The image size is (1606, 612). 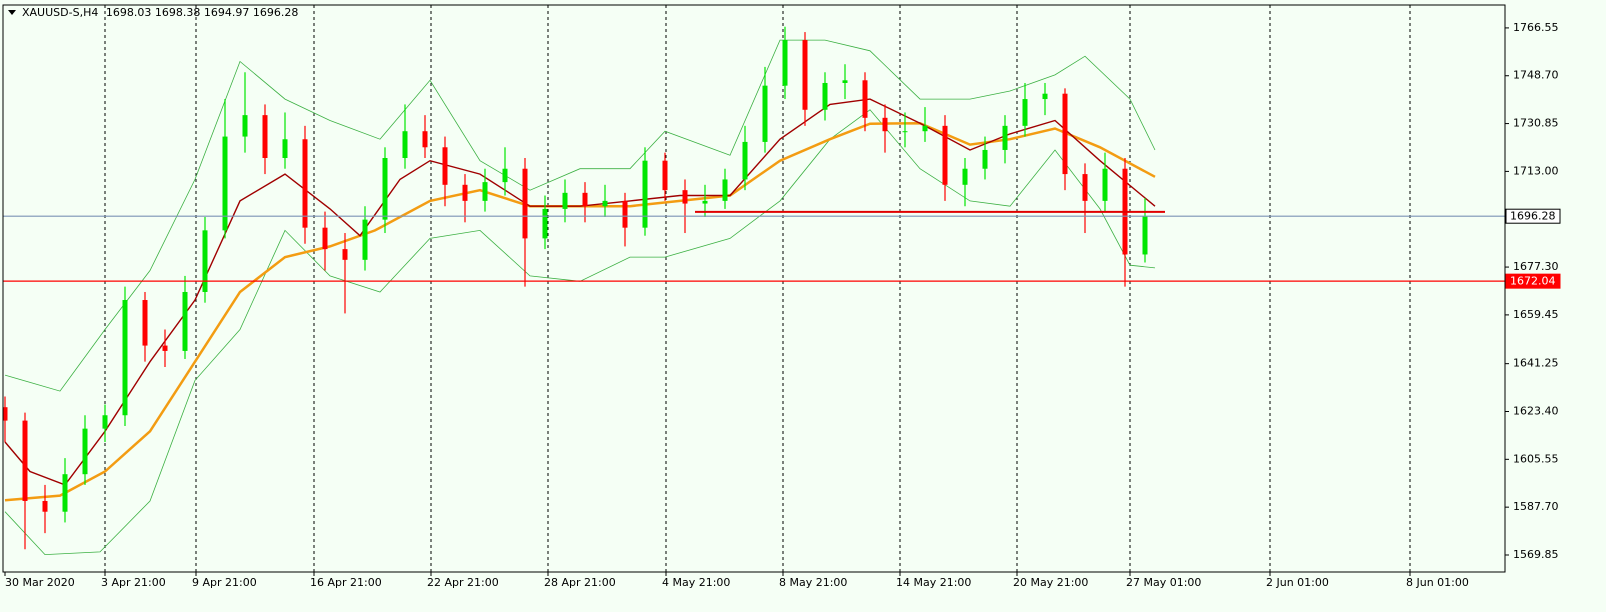 What do you see at coordinates (40, 582) in the screenshot?
I see `x-tick-label: 30 Mar 2020` at bounding box center [40, 582].